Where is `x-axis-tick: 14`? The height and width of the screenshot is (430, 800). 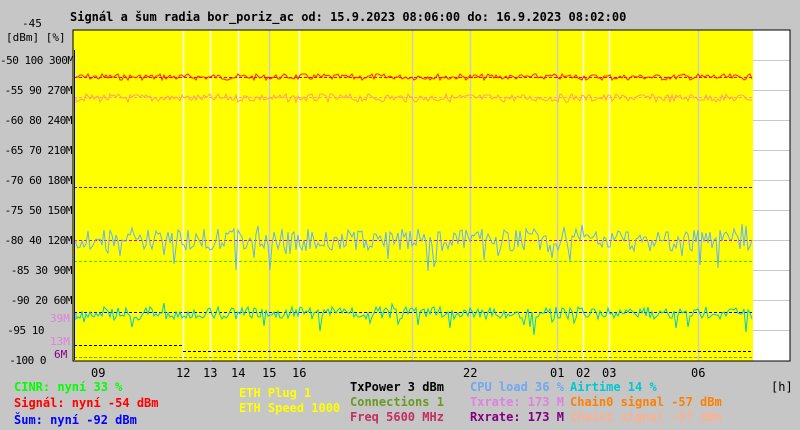
x-axis-tick: 14 is located at coordinates (238, 373).